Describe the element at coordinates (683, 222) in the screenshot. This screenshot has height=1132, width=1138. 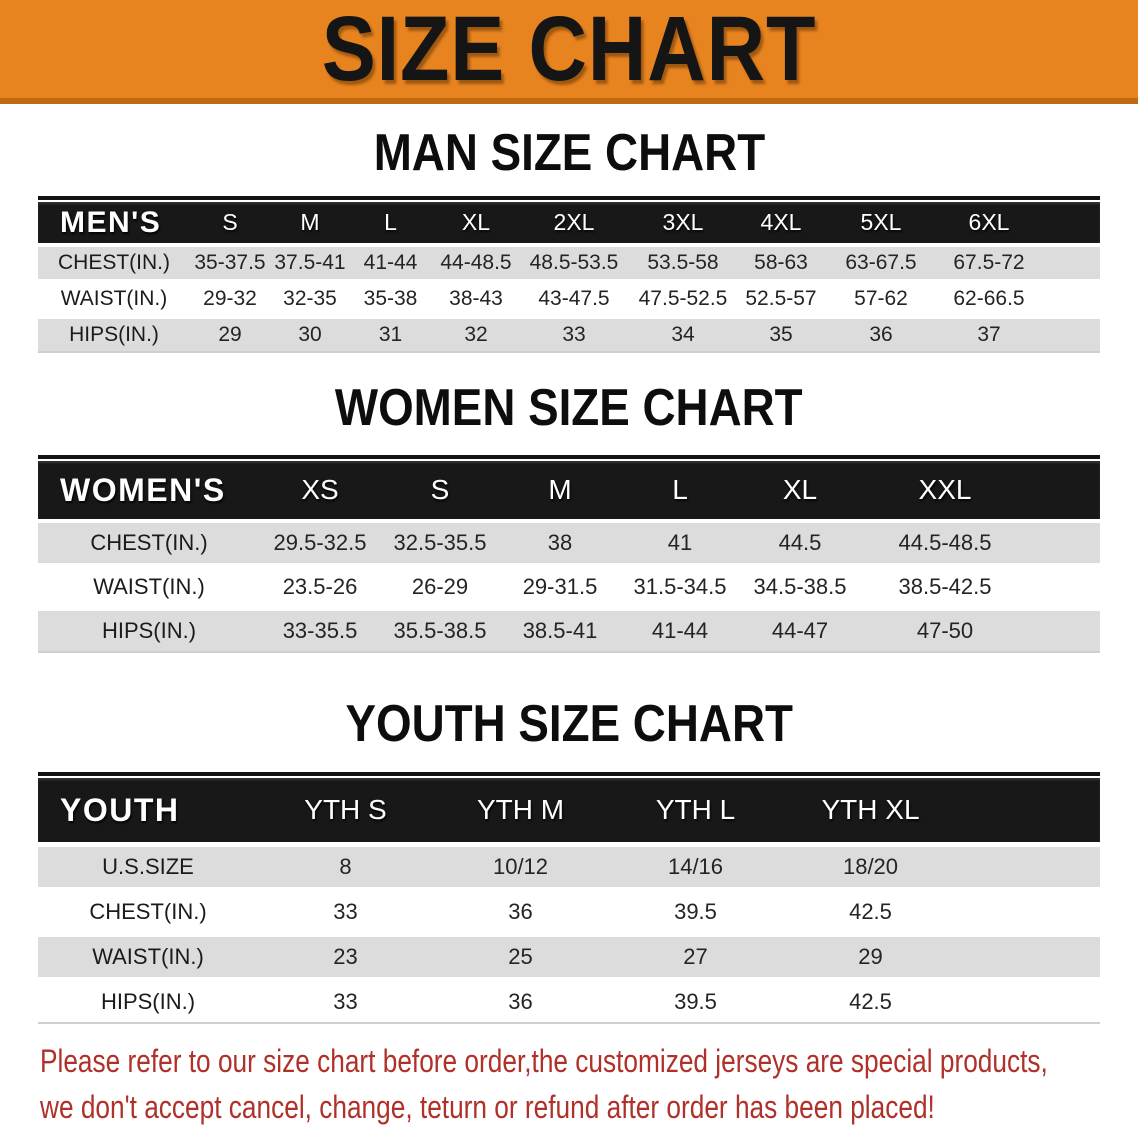
I see `size-column-header: 3XL` at that location.